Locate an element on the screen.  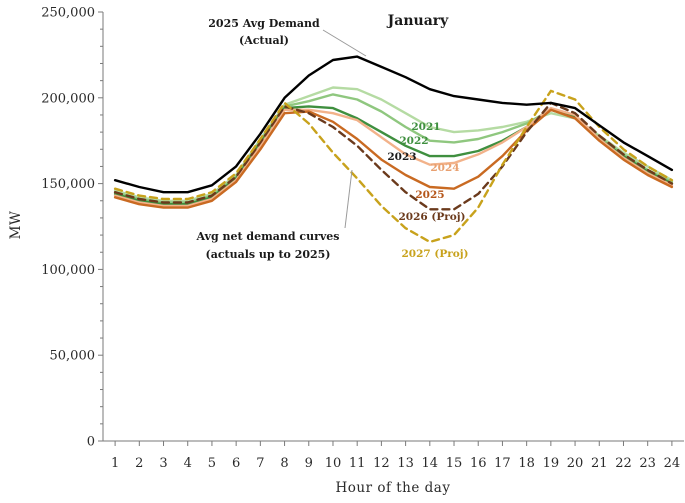
x-tick-label: 3 is located at coordinates (163, 463).